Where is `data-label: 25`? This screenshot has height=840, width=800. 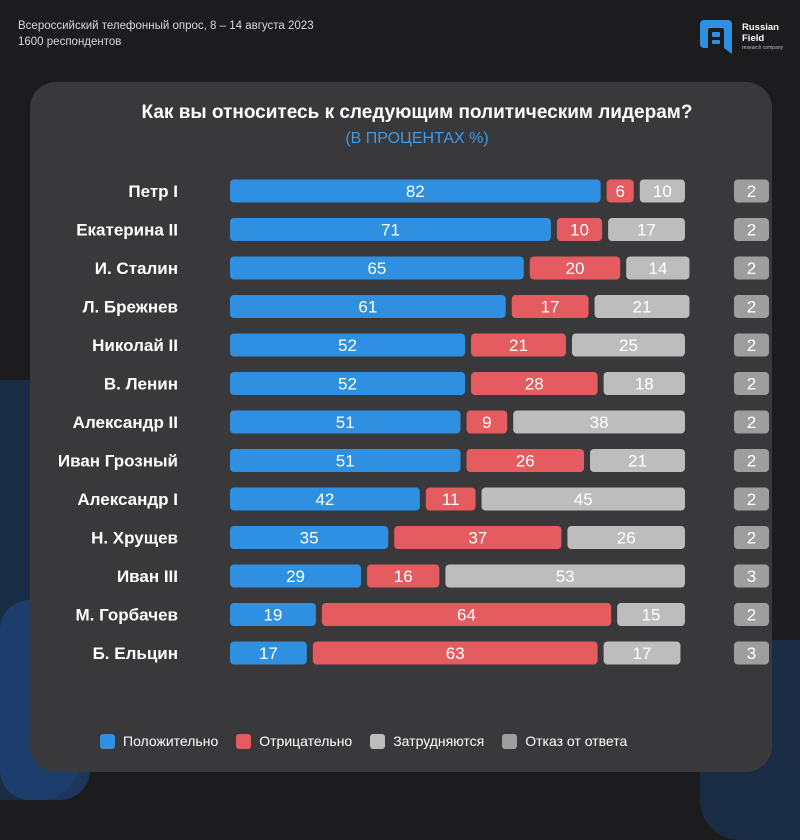 data-label: 25 is located at coordinates (628, 345).